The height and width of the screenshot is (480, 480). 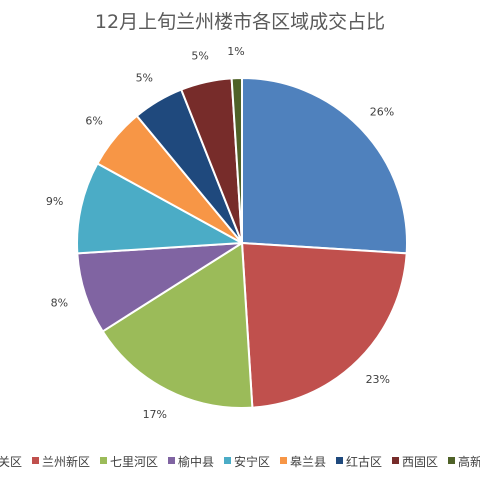 I want to click on slice-label-9: 1%, so click(x=235, y=51).